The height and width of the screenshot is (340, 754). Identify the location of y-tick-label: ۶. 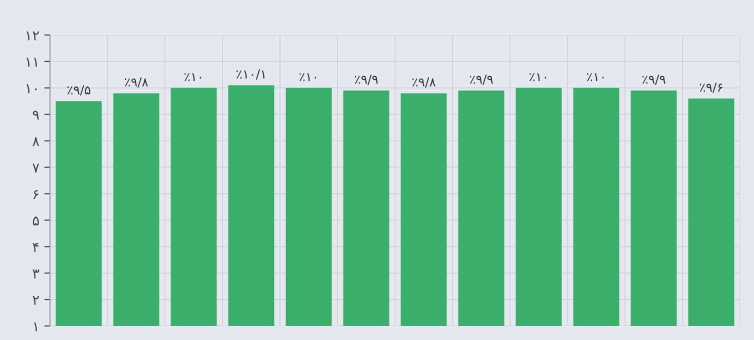
(36, 195).